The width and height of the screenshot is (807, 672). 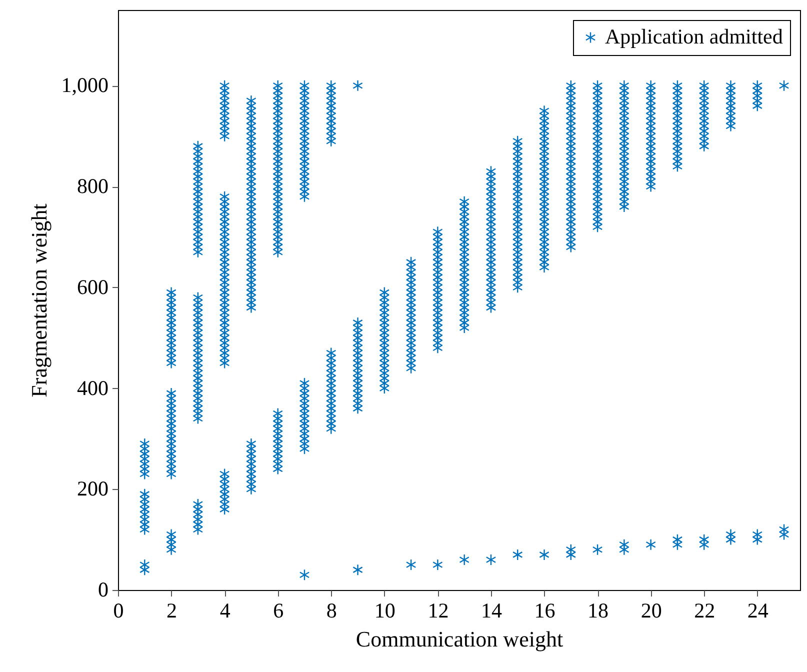 What do you see at coordinates (438, 610) in the screenshot?
I see `x-tick-label: 12` at bounding box center [438, 610].